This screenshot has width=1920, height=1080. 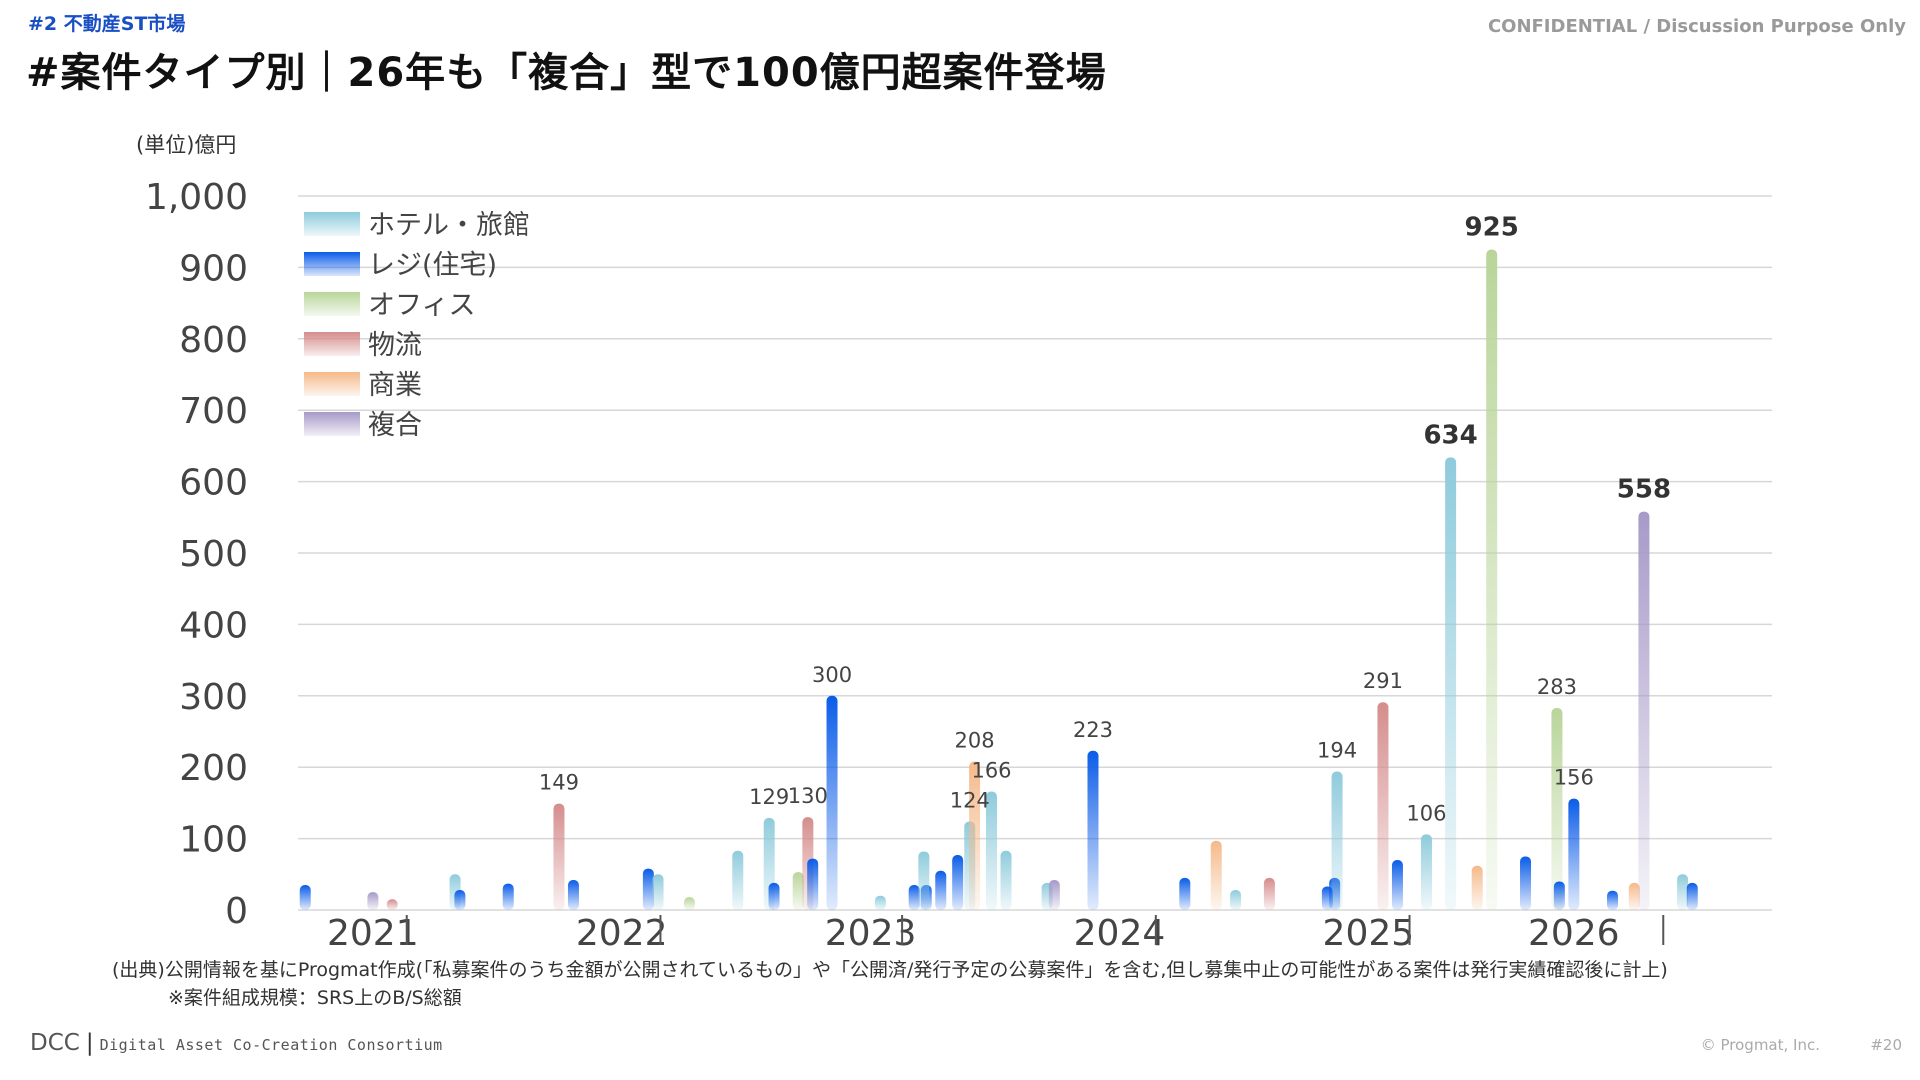 What do you see at coordinates (213, 268) in the screenshot?
I see `y-tick-label: 900` at bounding box center [213, 268].